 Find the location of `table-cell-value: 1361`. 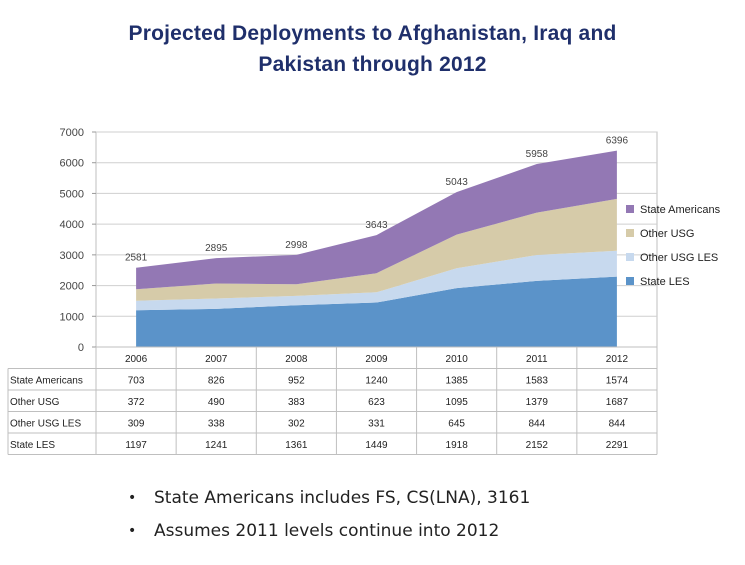

table-cell-value: 1361 is located at coordinates (296, 445).